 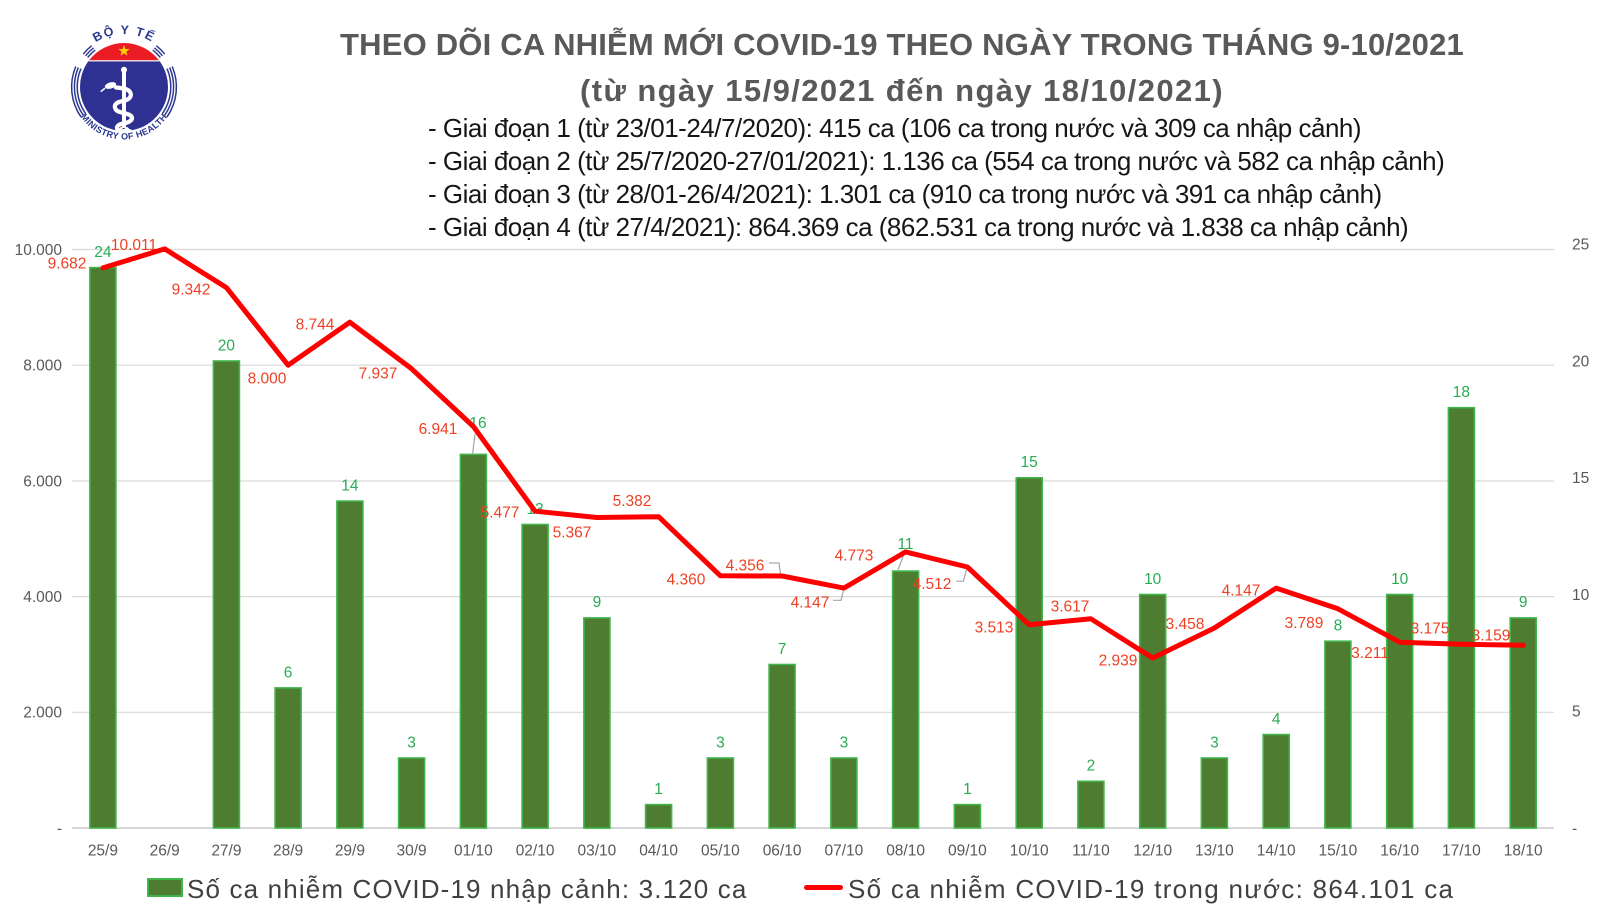 What do you see at coordinates (905, 544) in the screenshot?
I see `svg-text: 11` at bounding box center [905, 544].